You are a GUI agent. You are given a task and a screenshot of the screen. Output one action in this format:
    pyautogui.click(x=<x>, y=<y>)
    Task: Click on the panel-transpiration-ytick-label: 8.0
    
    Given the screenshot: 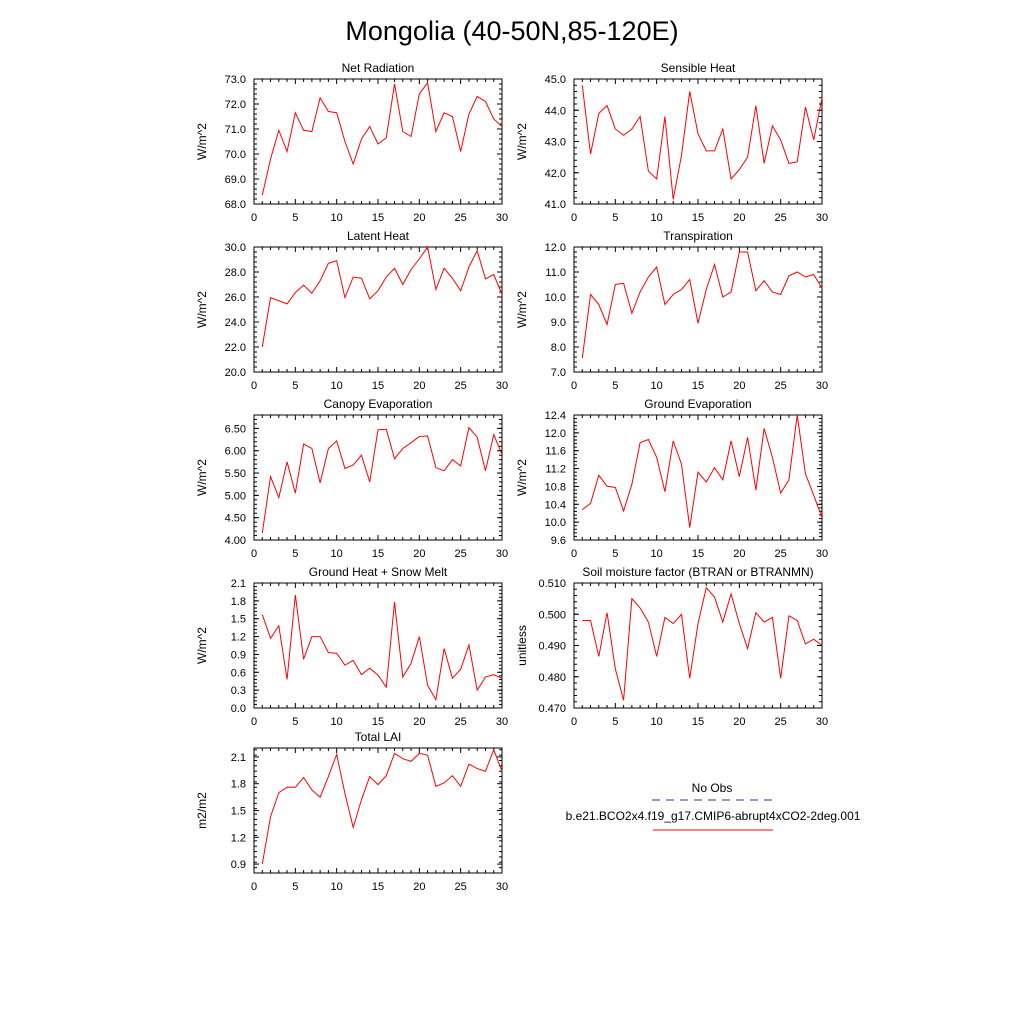 What is the action you would take?
    pyautogui.click(x=558, y=348)
    